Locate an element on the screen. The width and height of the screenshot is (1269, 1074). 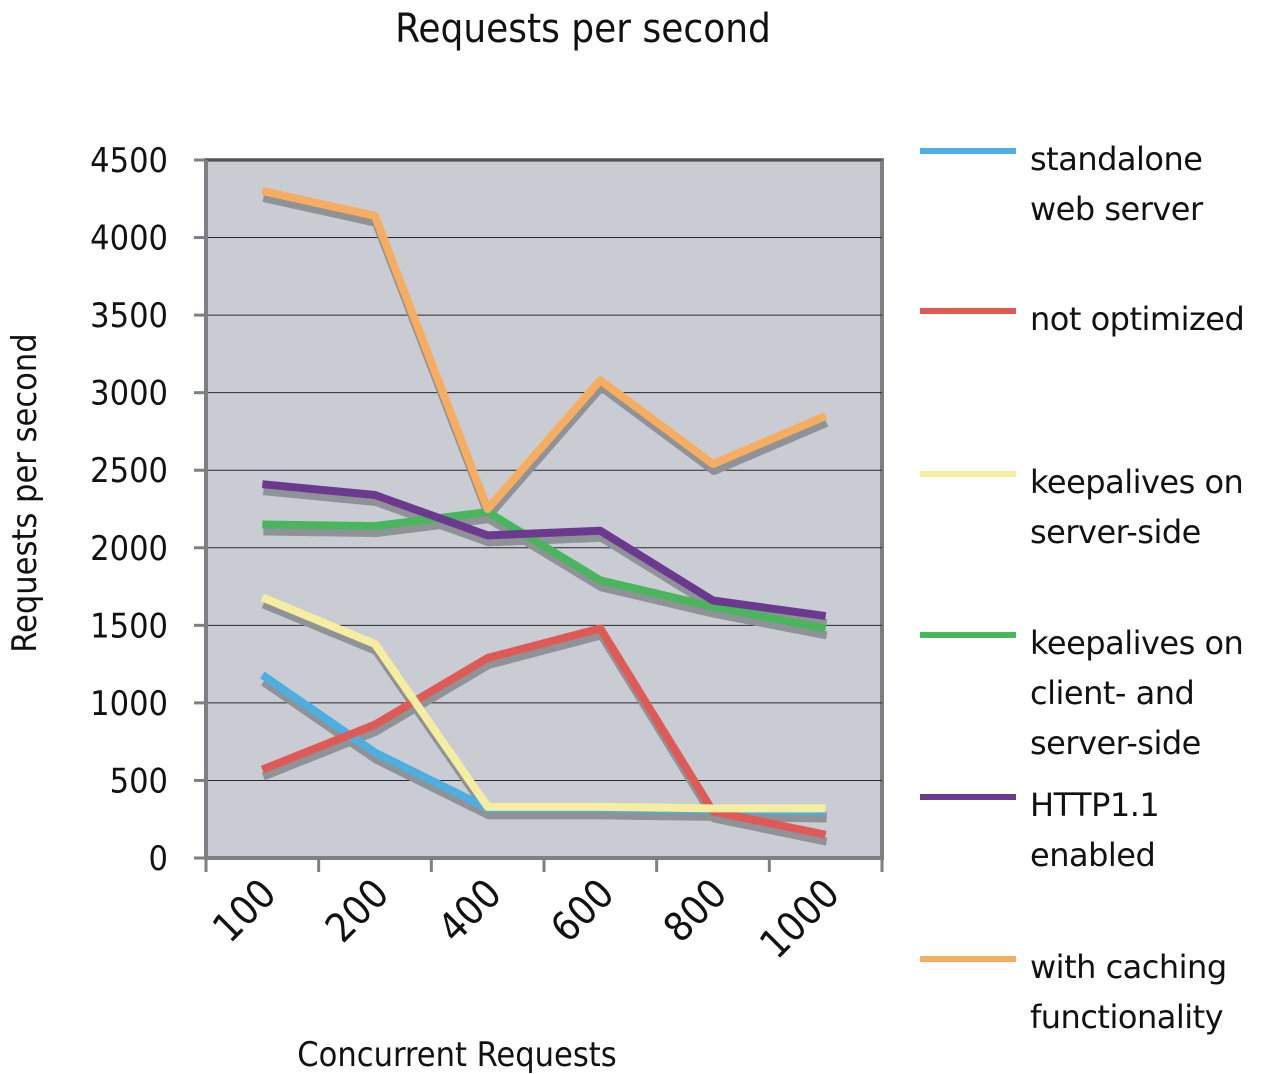
y-axis-ticks: 0 500 1000 1500 2000 2500 3000 3500 4000 4500 is located at coordinates (148, 510).